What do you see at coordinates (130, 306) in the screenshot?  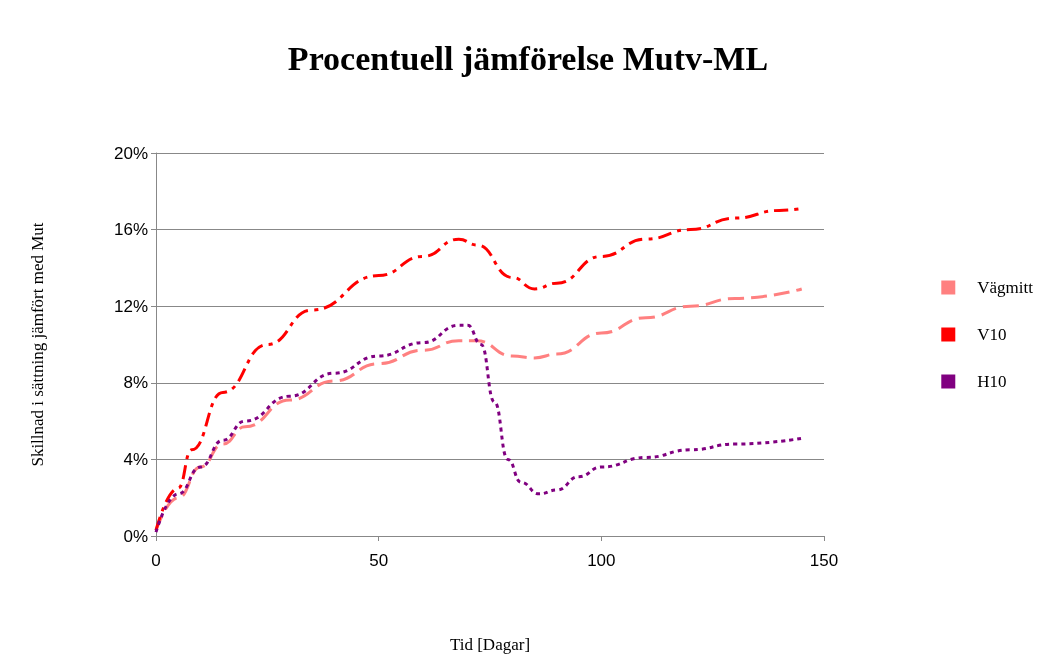 I see `y-tick-label: 12%` at bounding box center [130, 306].